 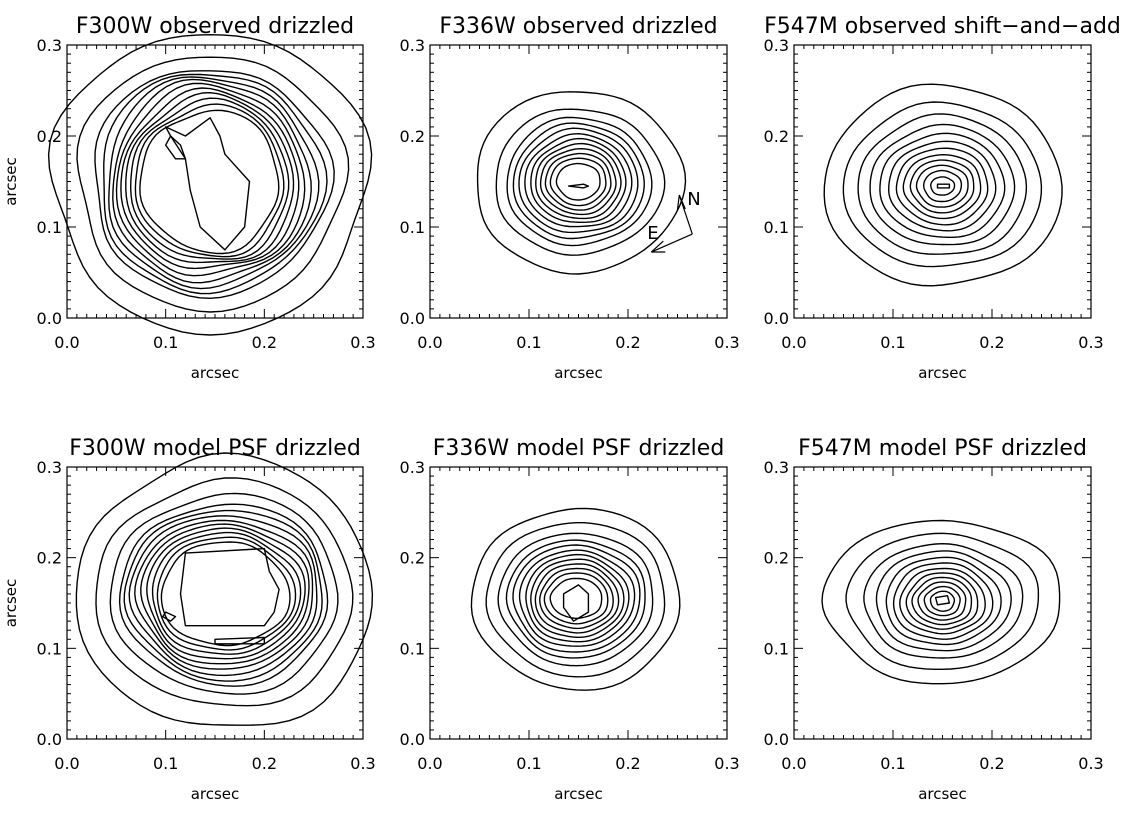 What do you see at coordinates (11, 181) in the screenshot?
I see `y-axis-label: arcsec` at bounding box center [11, 181].